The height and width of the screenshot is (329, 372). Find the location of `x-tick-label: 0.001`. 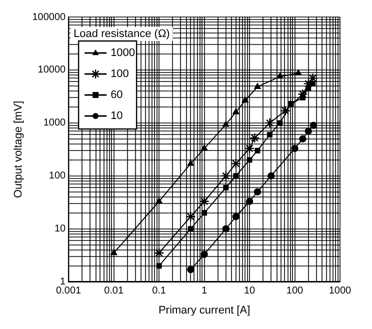

x-tick-label: 0.001 is located at coordinates (69, 291).